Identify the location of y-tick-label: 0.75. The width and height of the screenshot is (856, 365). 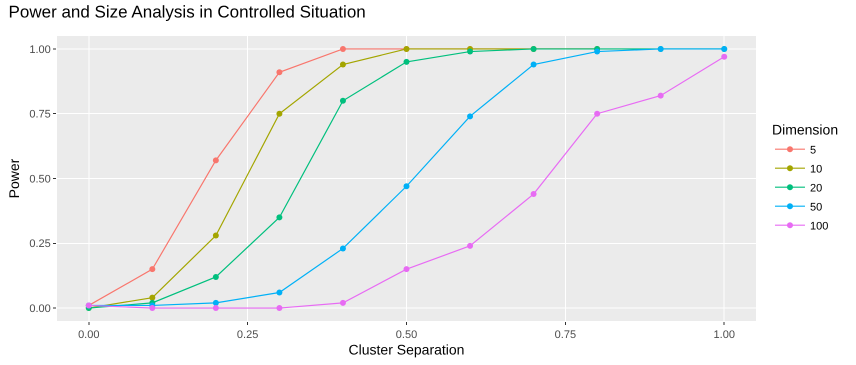
(40, 114).